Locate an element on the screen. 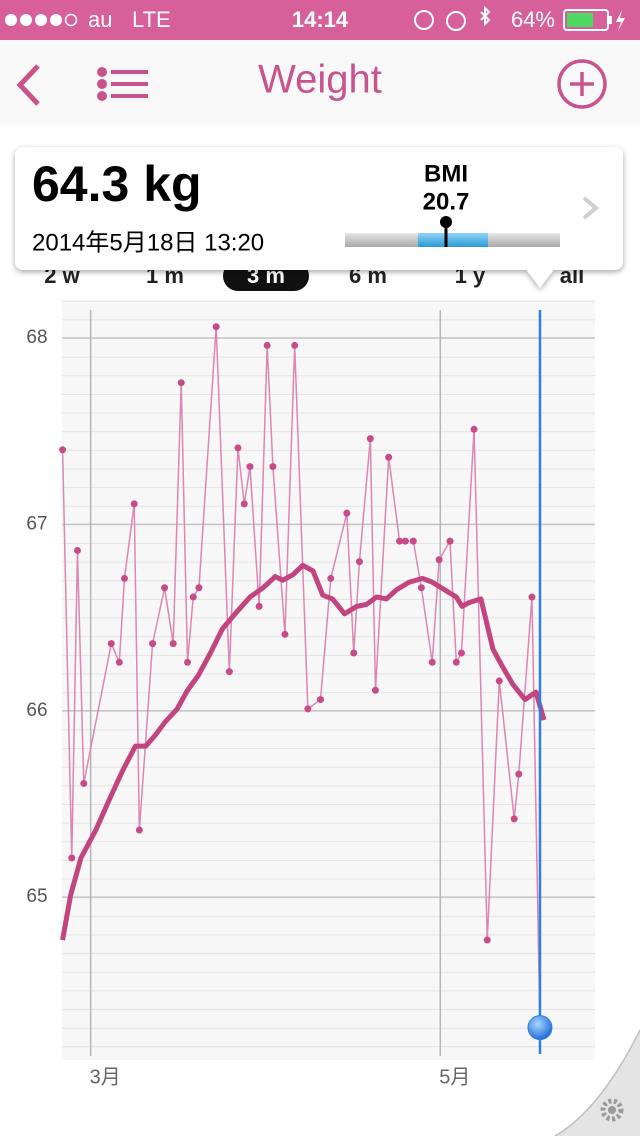 The image size is (640, 1136). list-button is located at coordinates (122, 84).